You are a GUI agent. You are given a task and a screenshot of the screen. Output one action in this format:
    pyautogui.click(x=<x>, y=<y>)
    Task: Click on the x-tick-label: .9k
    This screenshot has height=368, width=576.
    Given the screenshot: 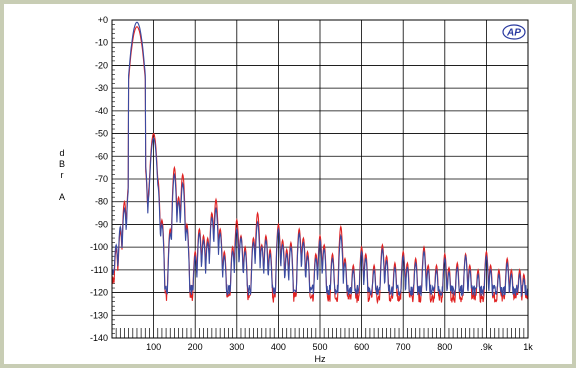 What is the action you would take?
    pyautogui.click(x=486, y=347)
    